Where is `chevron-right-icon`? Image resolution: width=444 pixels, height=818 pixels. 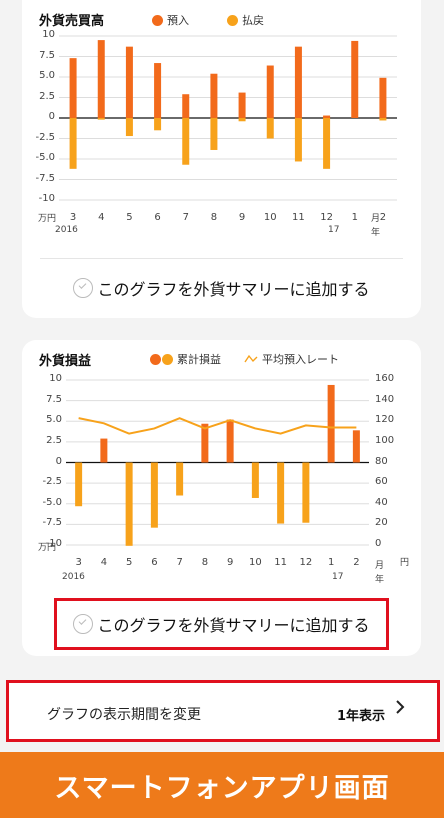
chevron-right-icon is located at coordinates (400, 707).